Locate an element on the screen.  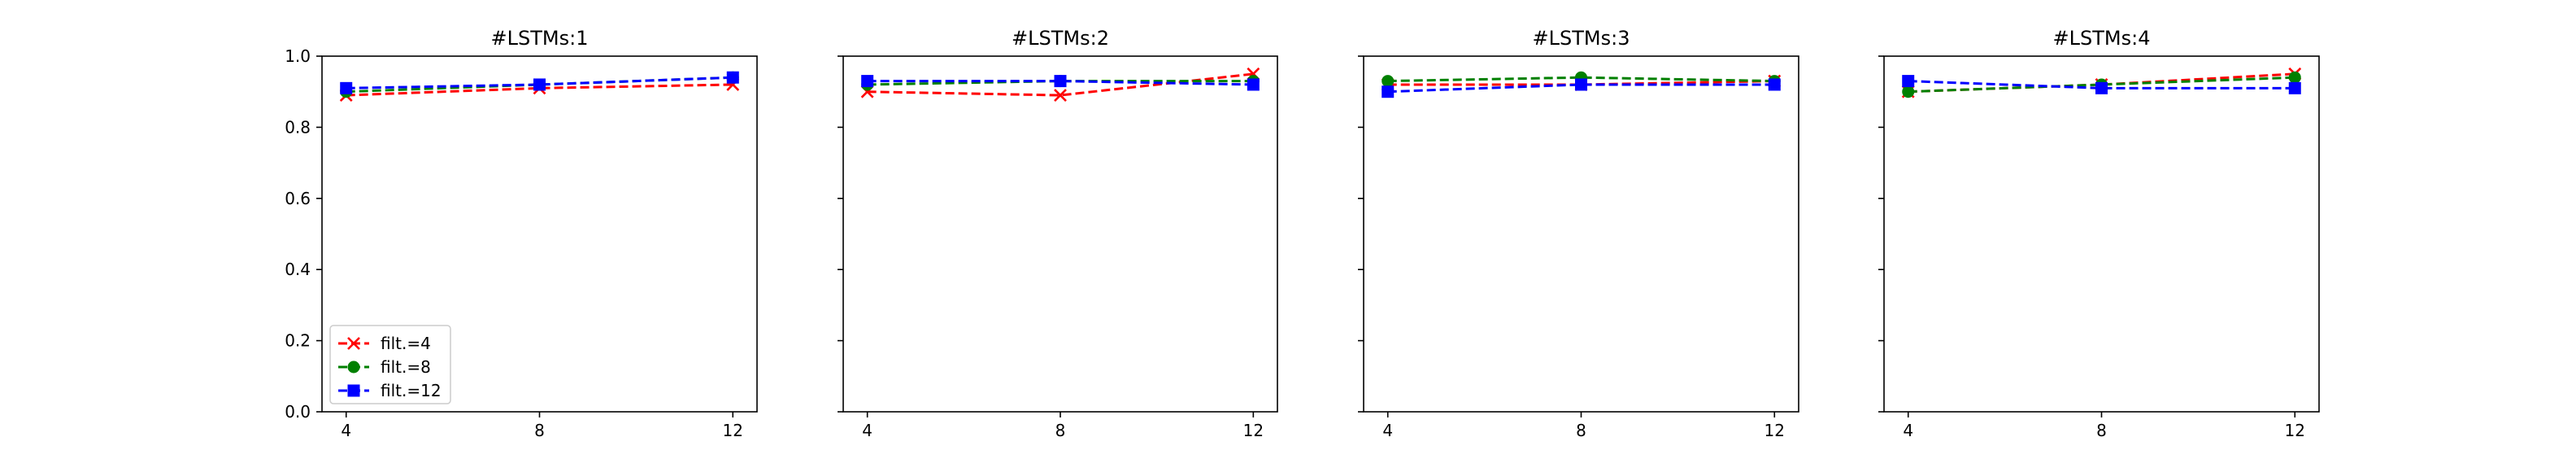
y-tick-label: 0.0 is located at coordinates (298, 412).